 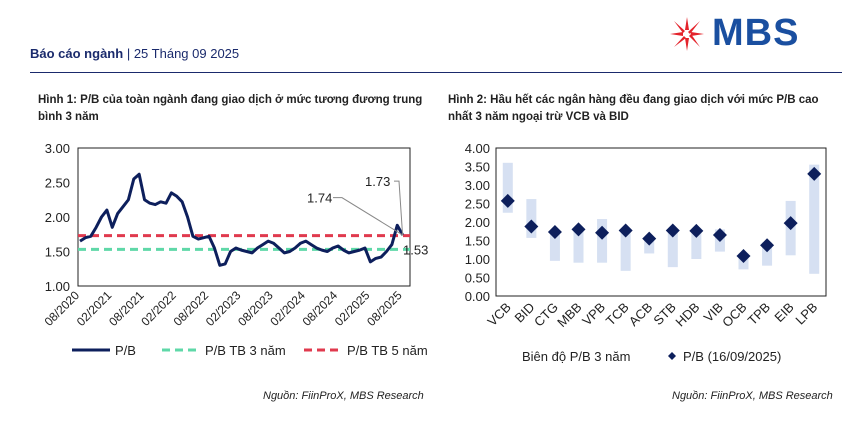 What do you see at coordinates (687, 33) in the screenshot?
I see `star-logo-icon` at bounding box center [687, 33].